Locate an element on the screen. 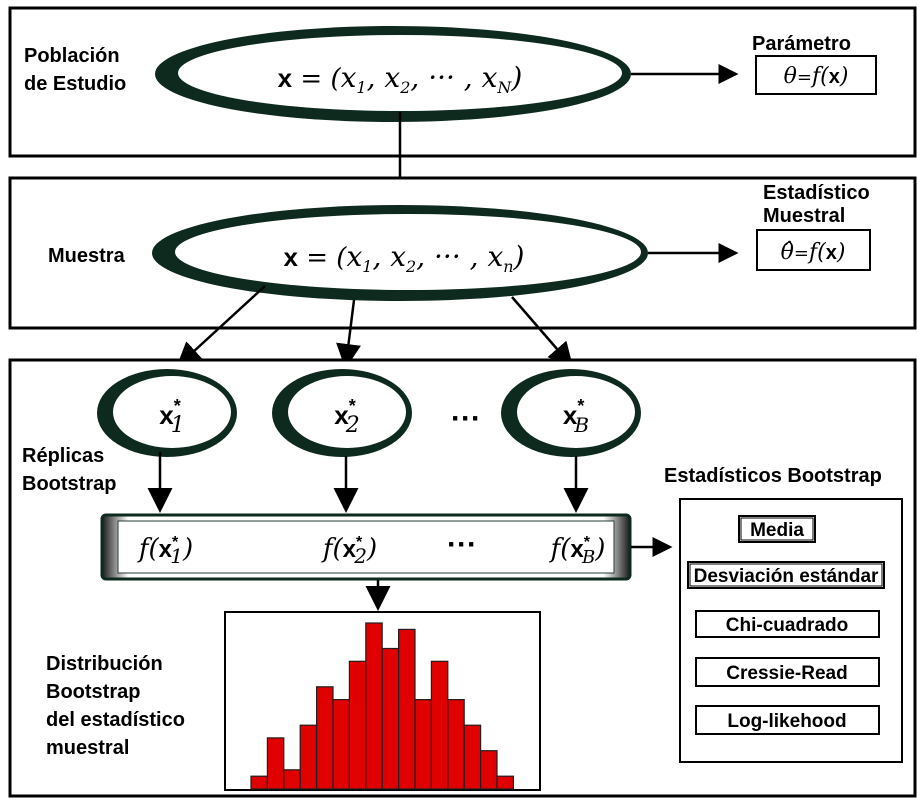 This screenshot has height=800, width=917. population-vector-formula: x = (x1, x2, ··· , xN) is located at coordinates (400, 79).